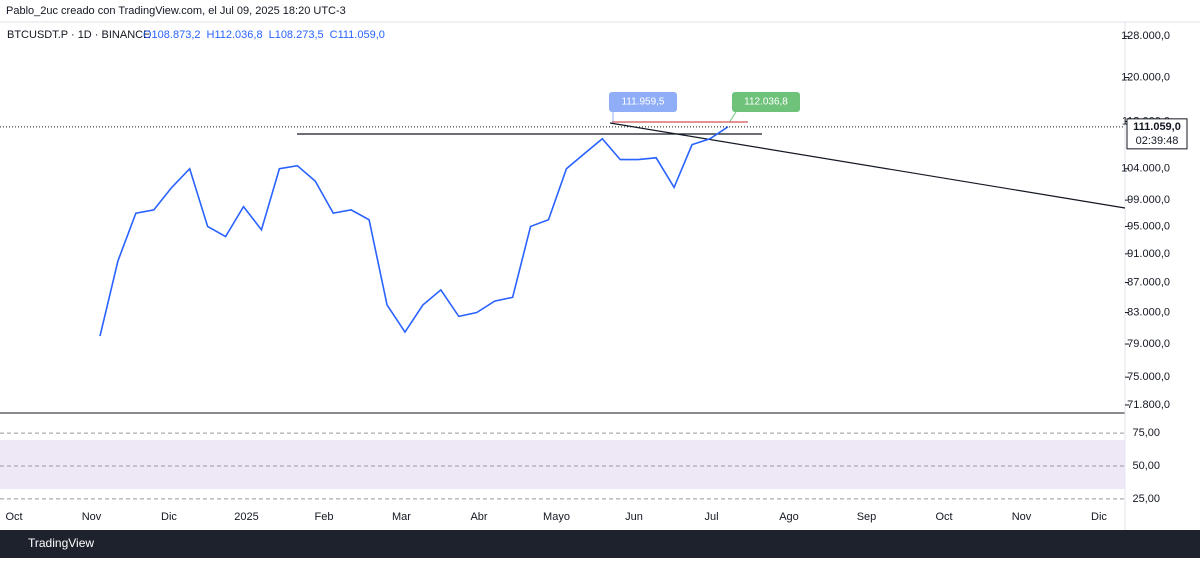 The image size is (1200, 563). I want to click on y-tick-label: 95.000,0, so click(1148, 226).